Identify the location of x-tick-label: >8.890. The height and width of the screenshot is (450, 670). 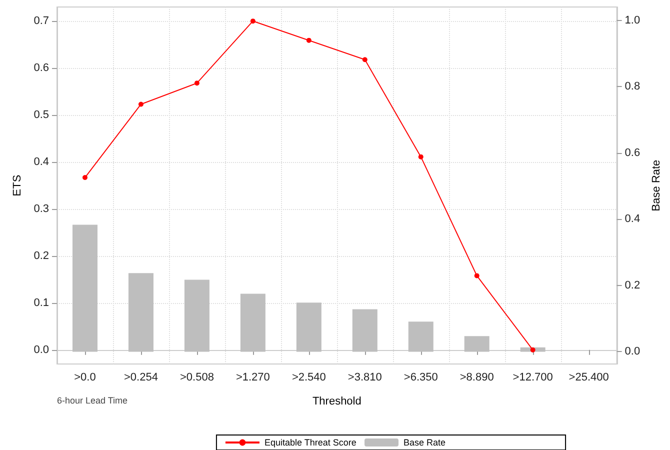
(477, 378).